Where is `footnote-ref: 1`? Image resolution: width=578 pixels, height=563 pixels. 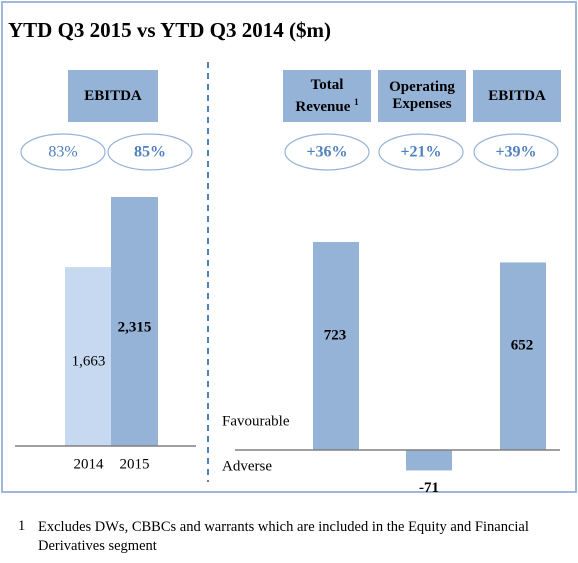 footnote-ref: 1 is located at coordinates (356, 101).